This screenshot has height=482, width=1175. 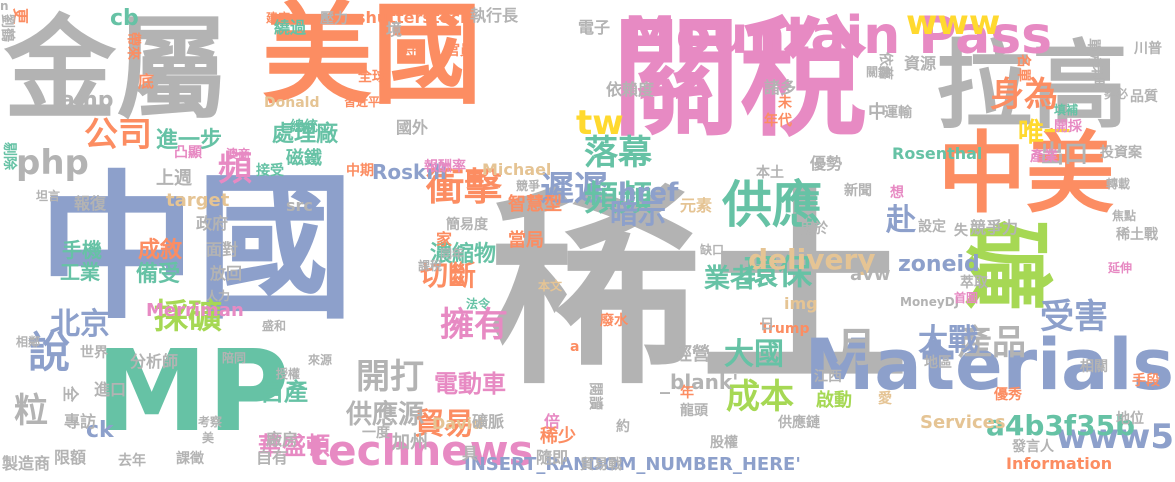 I want to click on cloud-word: 美國, so click(x=372, y=59).